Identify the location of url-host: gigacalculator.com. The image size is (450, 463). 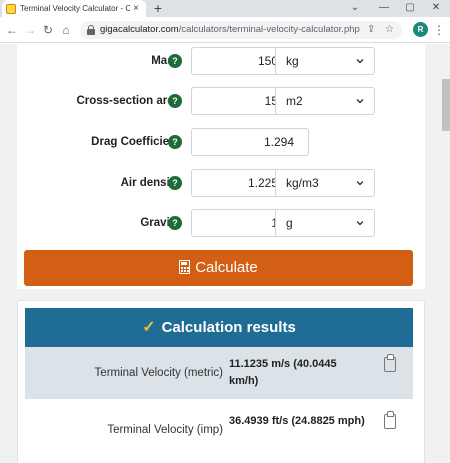
(139, 29).